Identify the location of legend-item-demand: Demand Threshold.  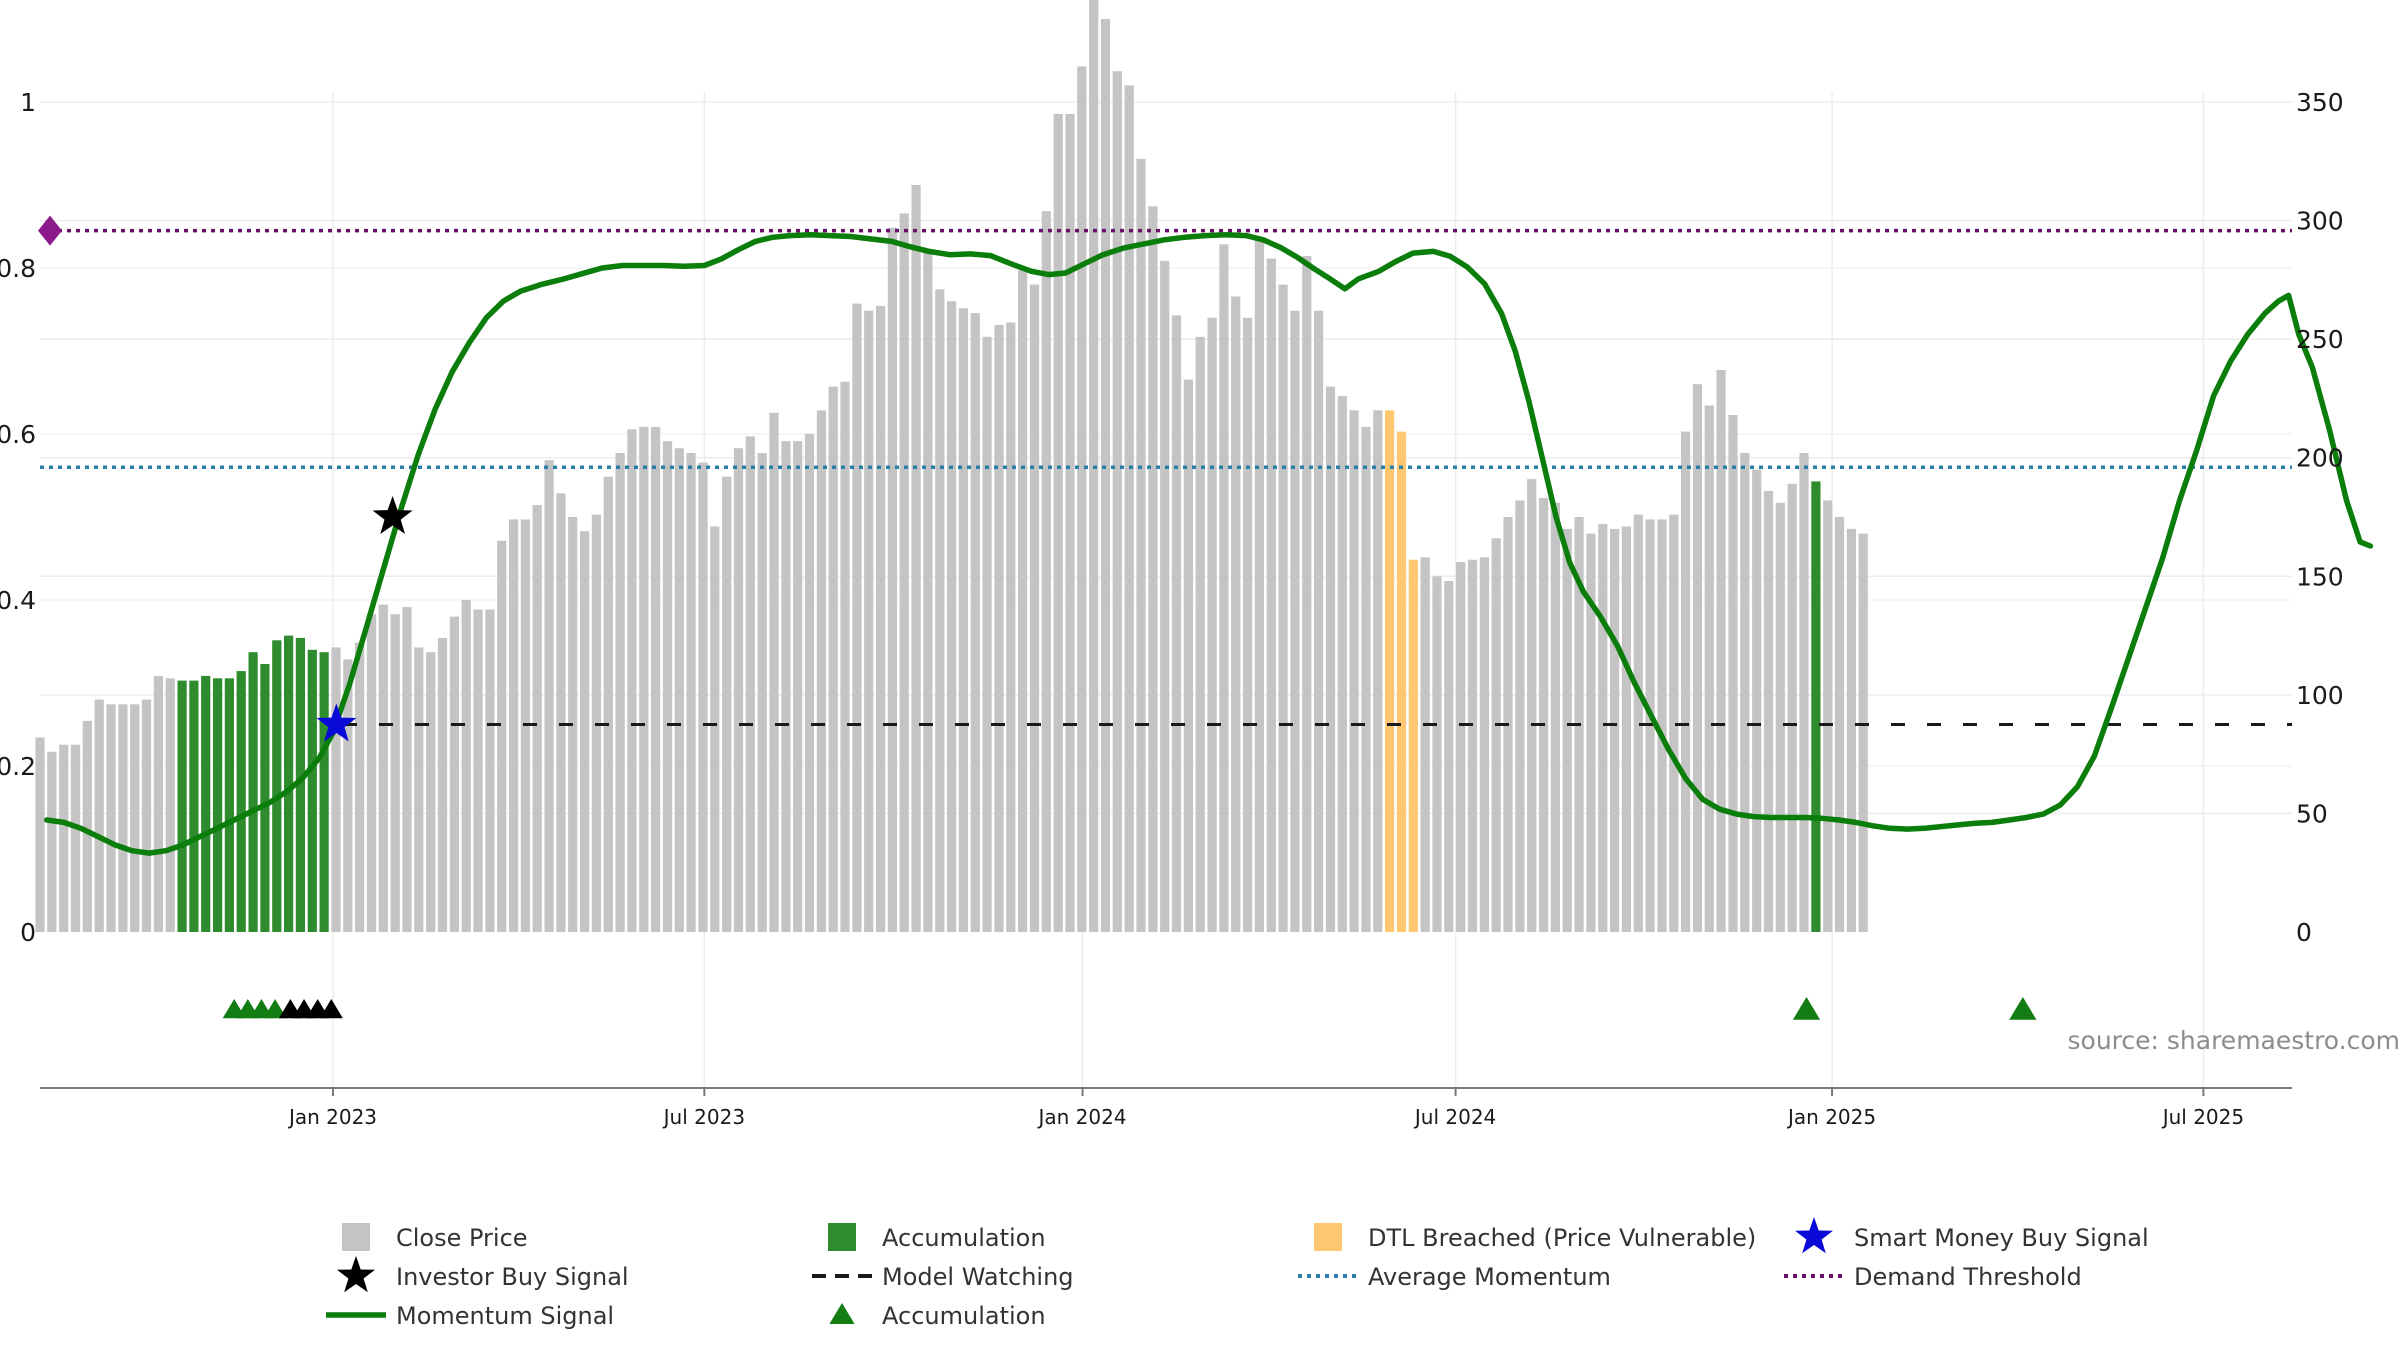
(1933, 1277).